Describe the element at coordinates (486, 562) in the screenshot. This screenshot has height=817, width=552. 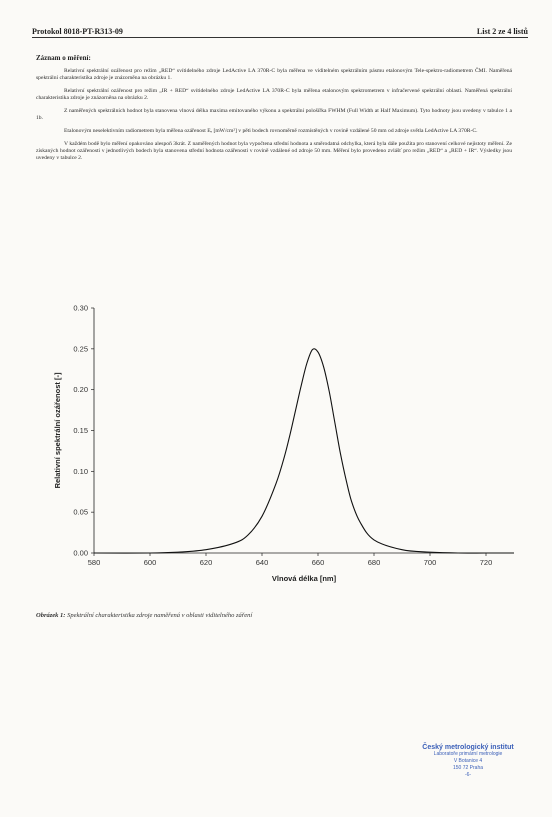
I see `x-tick-label: 720` at that location.